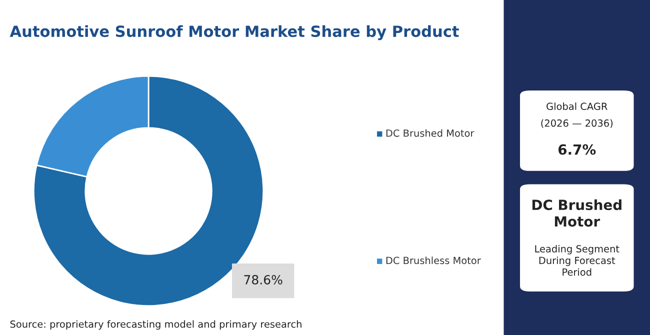  What do you see at coordinates (577, 149) in the screenshot?
I see `text: 6.7%` at bounding box center [577, 149].